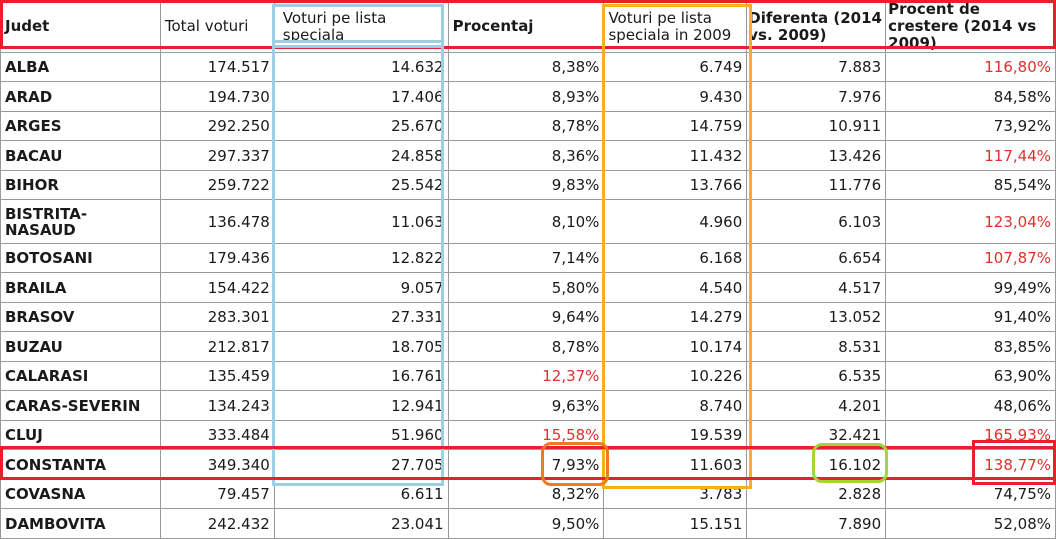  Describe the element at coordinates (217, 126) in the screenshot. I see `cell-total: 292.250` at that location.